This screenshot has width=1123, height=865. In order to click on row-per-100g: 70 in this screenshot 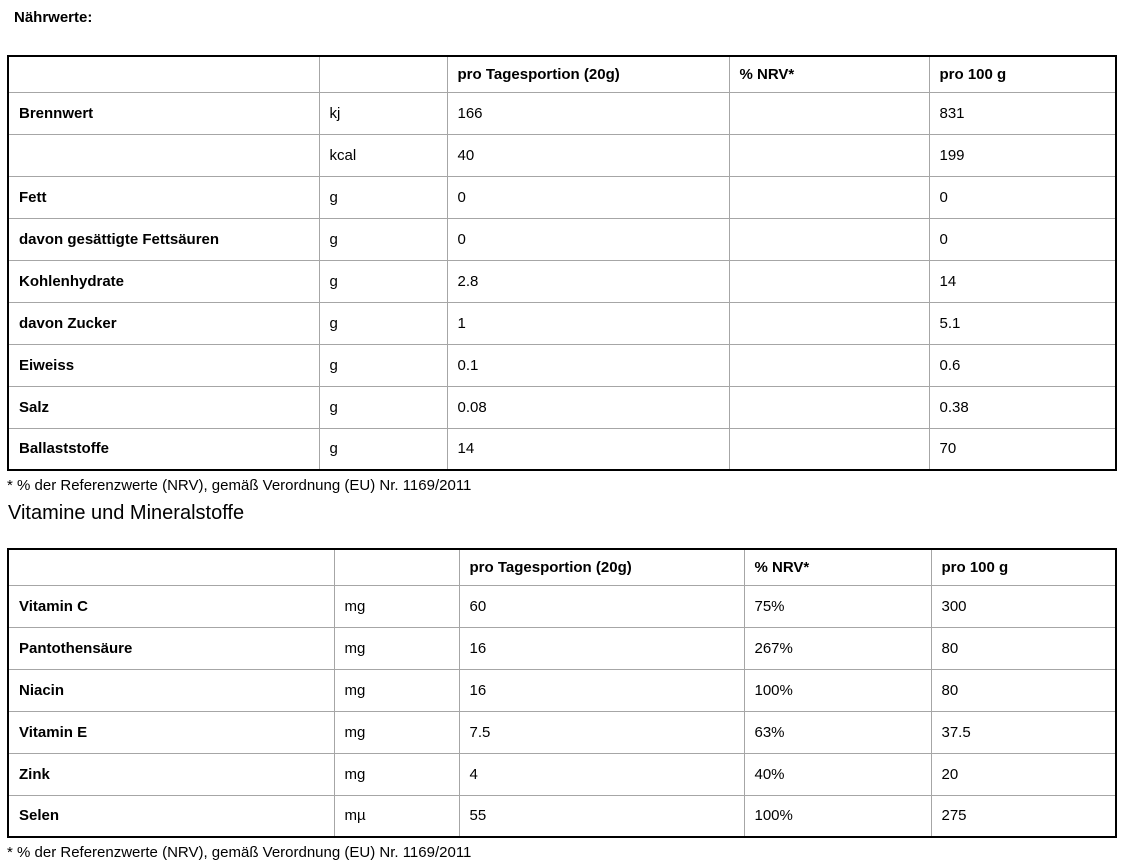, I will do `click(1022, 449)`.